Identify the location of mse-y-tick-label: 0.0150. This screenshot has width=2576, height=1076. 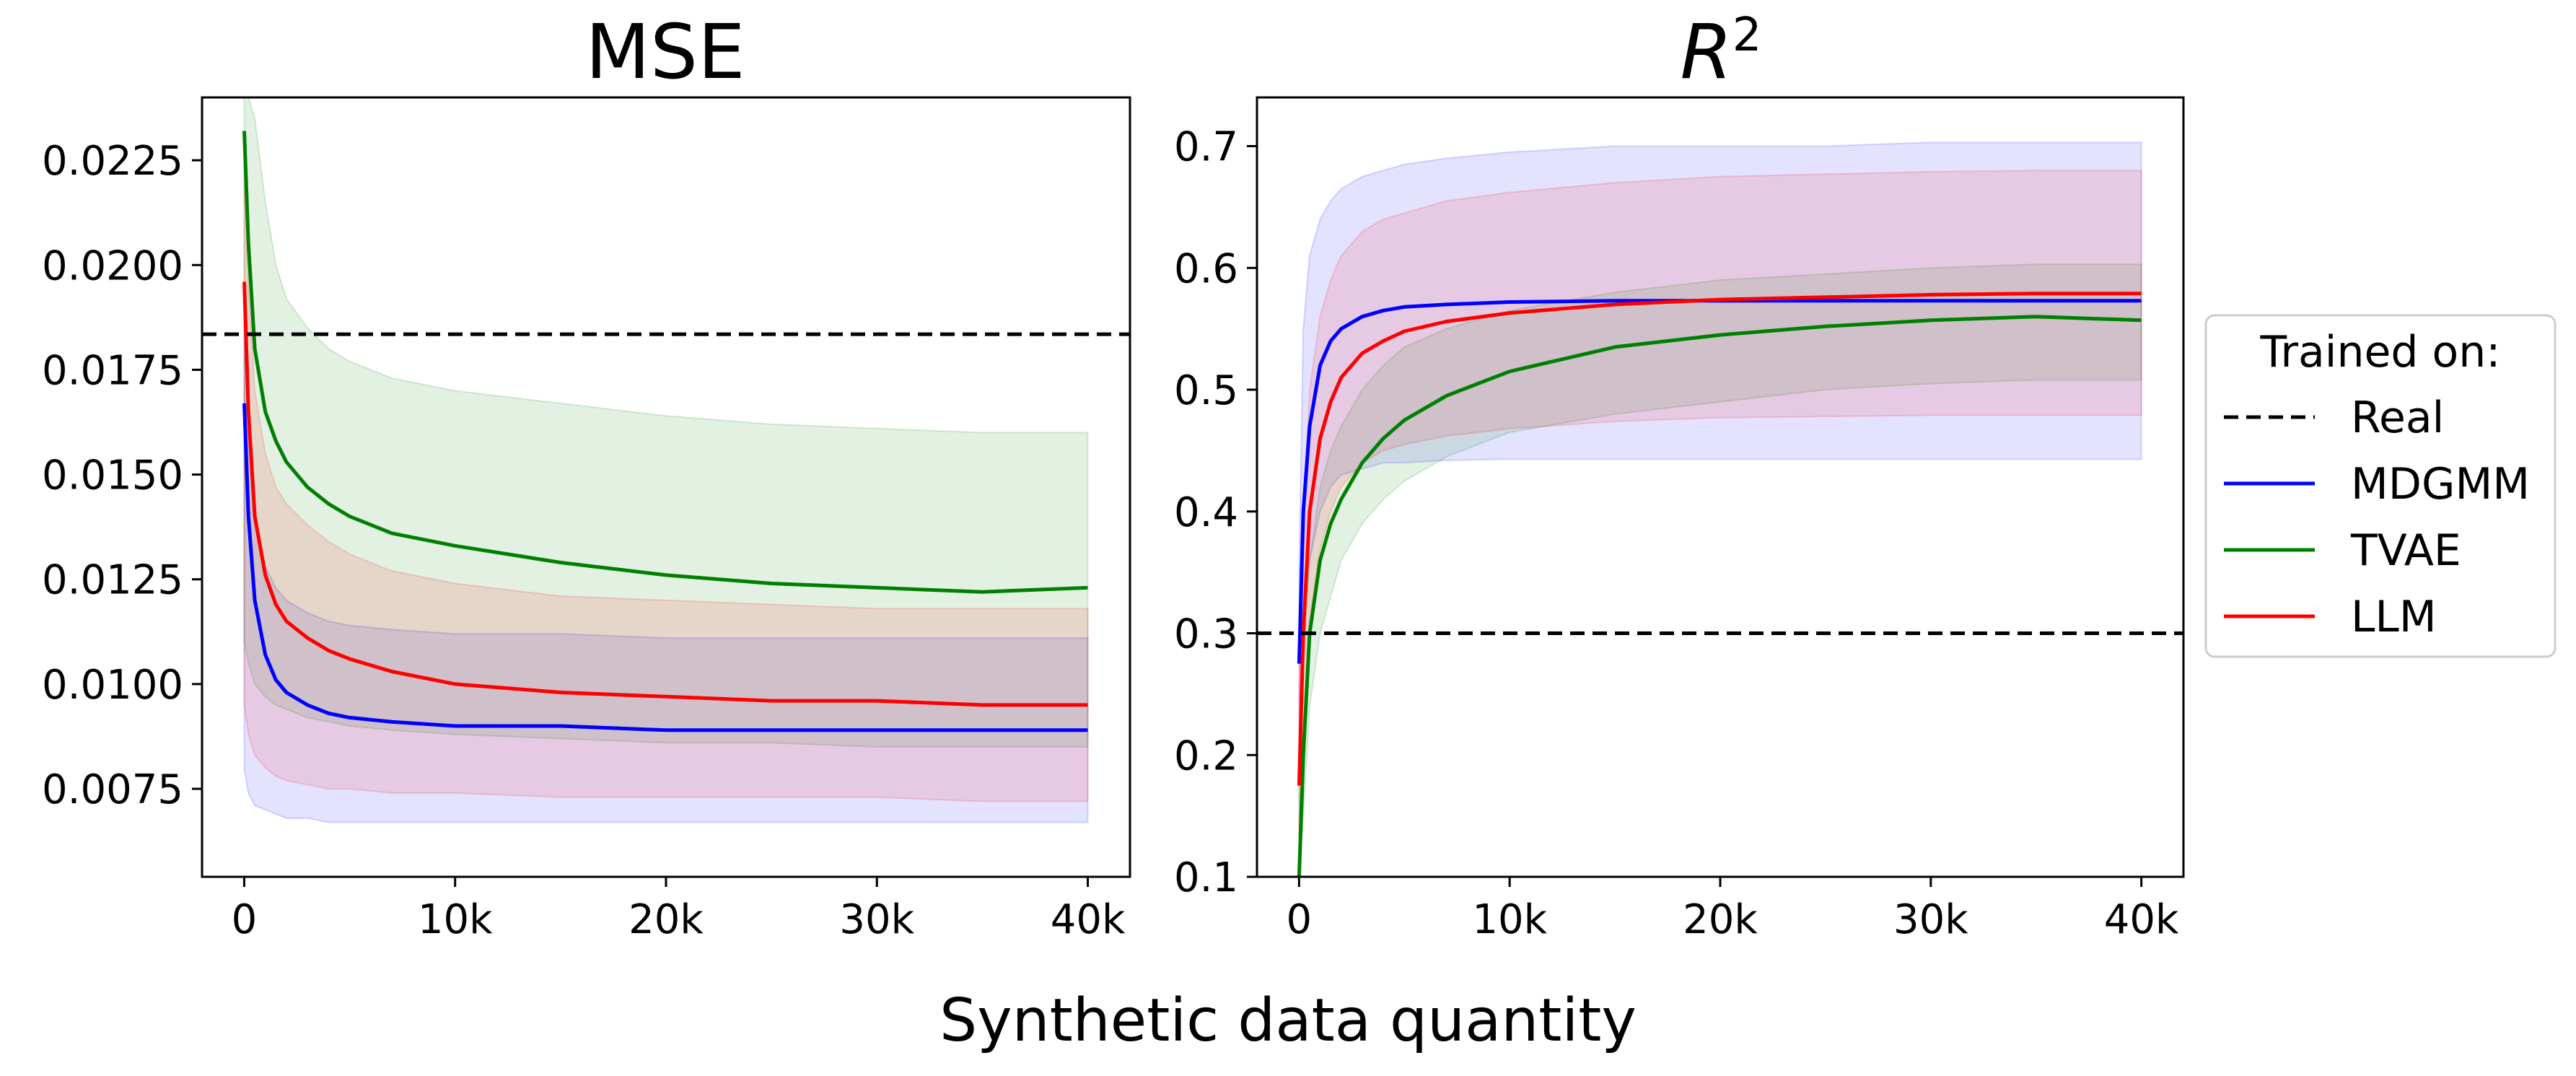
(112, 475).